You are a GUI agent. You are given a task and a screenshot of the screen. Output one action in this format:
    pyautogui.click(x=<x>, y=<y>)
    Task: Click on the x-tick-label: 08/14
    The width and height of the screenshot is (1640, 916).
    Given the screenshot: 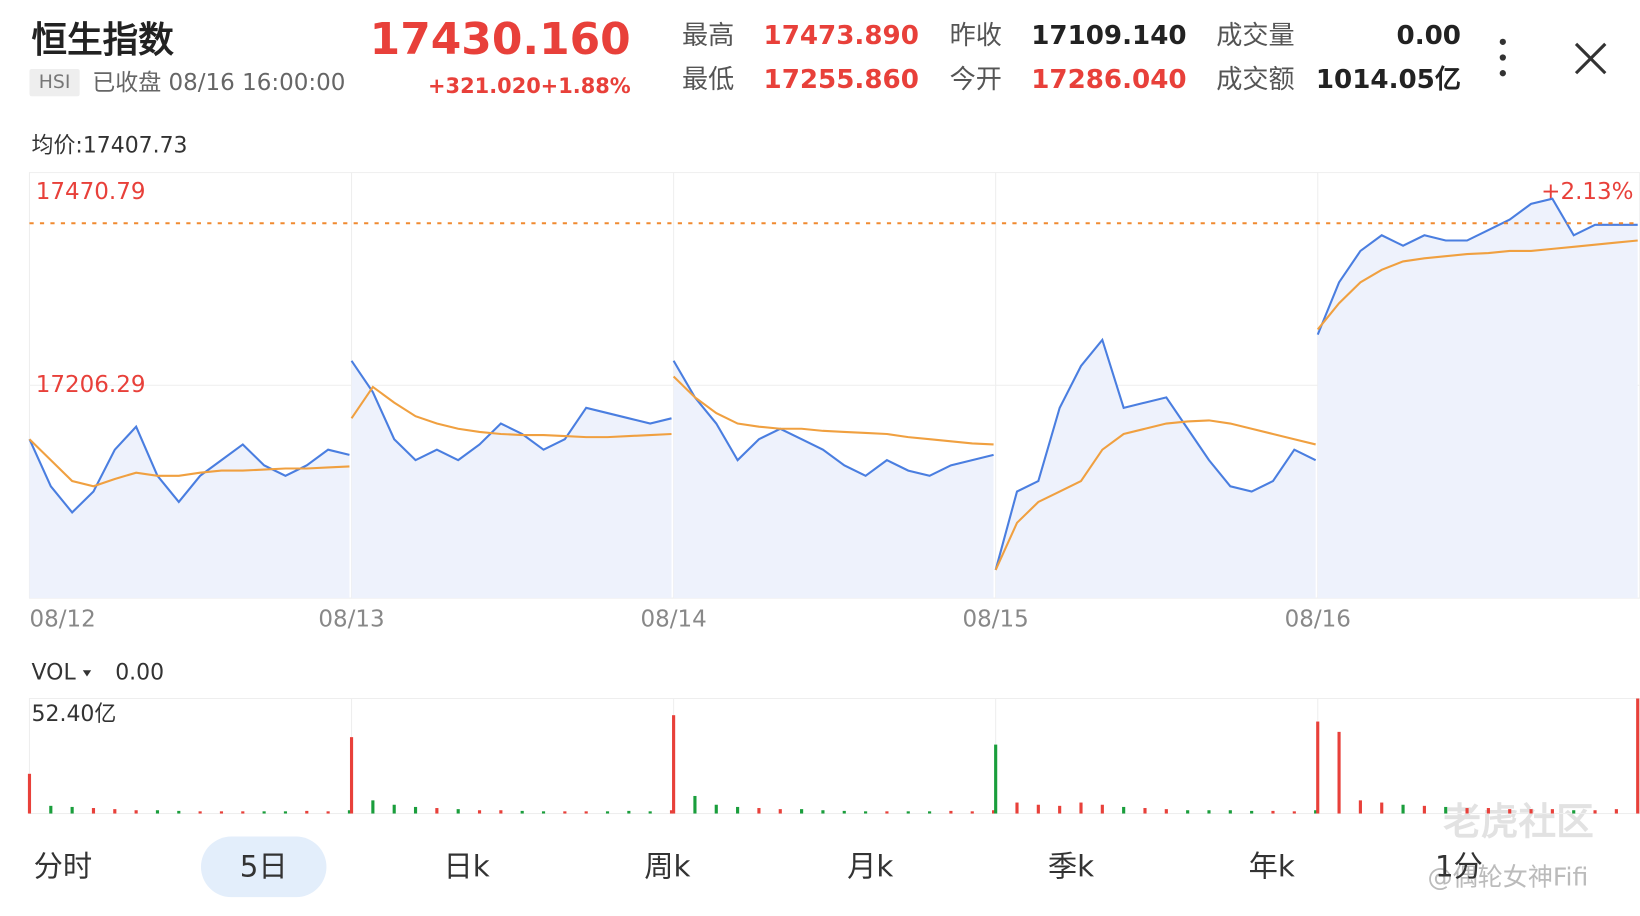 What is the action you would take?
    pyautogui.click(x=673, y=620)
    